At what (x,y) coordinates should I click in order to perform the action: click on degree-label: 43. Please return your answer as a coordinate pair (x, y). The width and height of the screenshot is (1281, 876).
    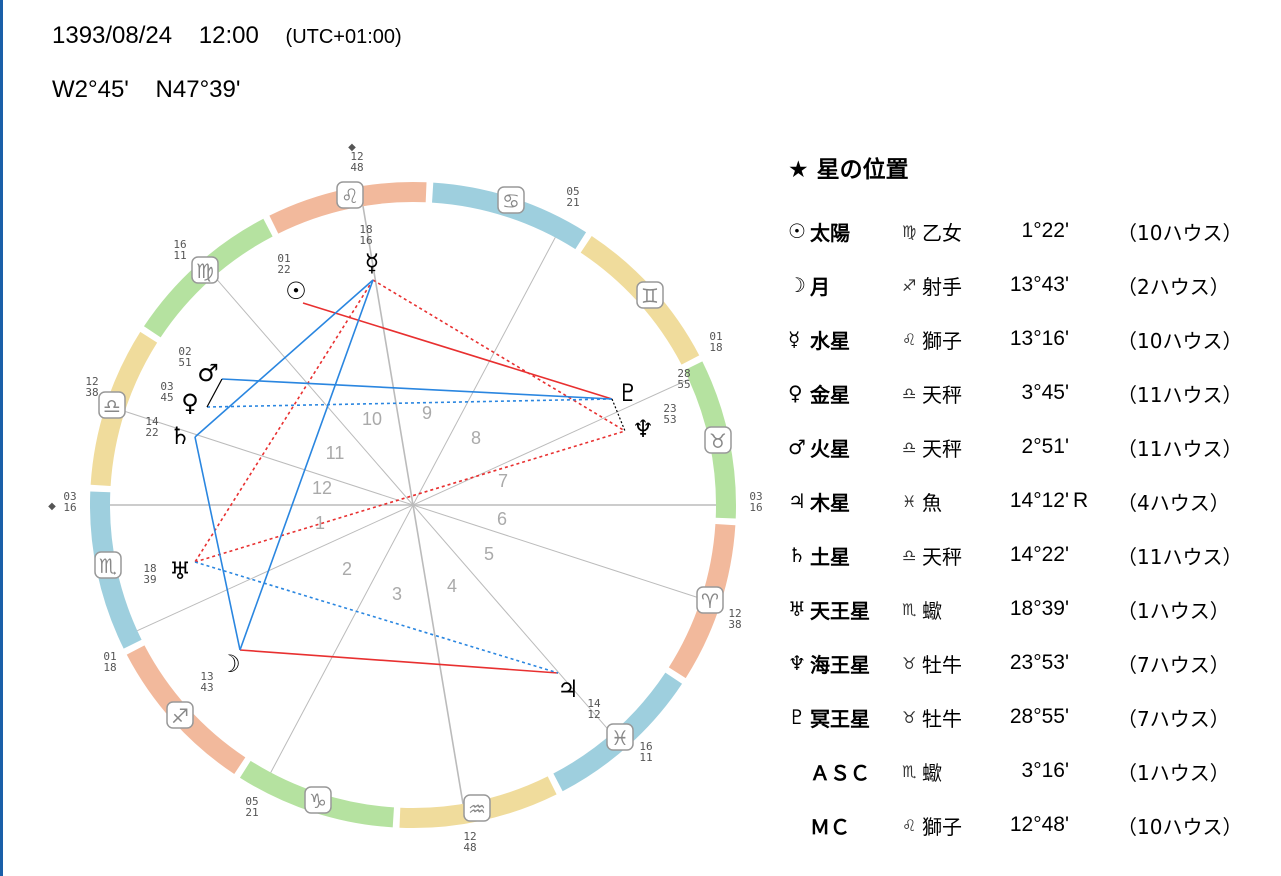
    Looking at the image, I should click on (206, 687).